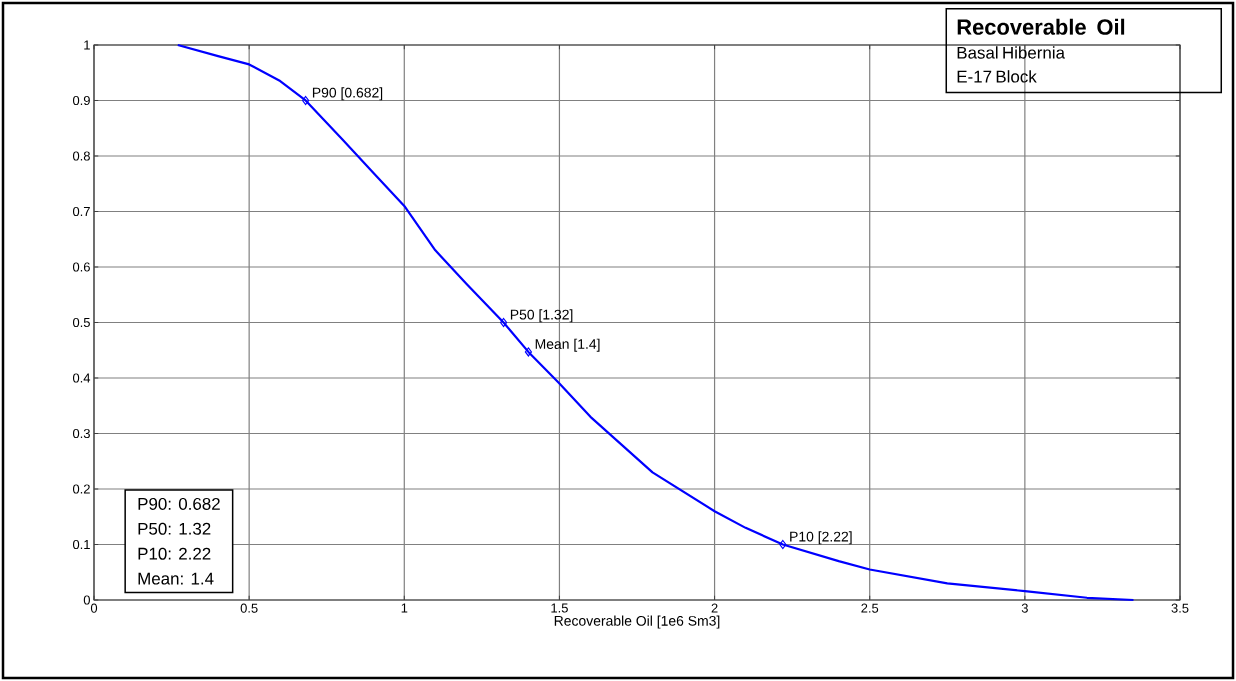  I want to click on x-axis-title: Recoverable Oil [1e6 Sm3], so click(637, 622).